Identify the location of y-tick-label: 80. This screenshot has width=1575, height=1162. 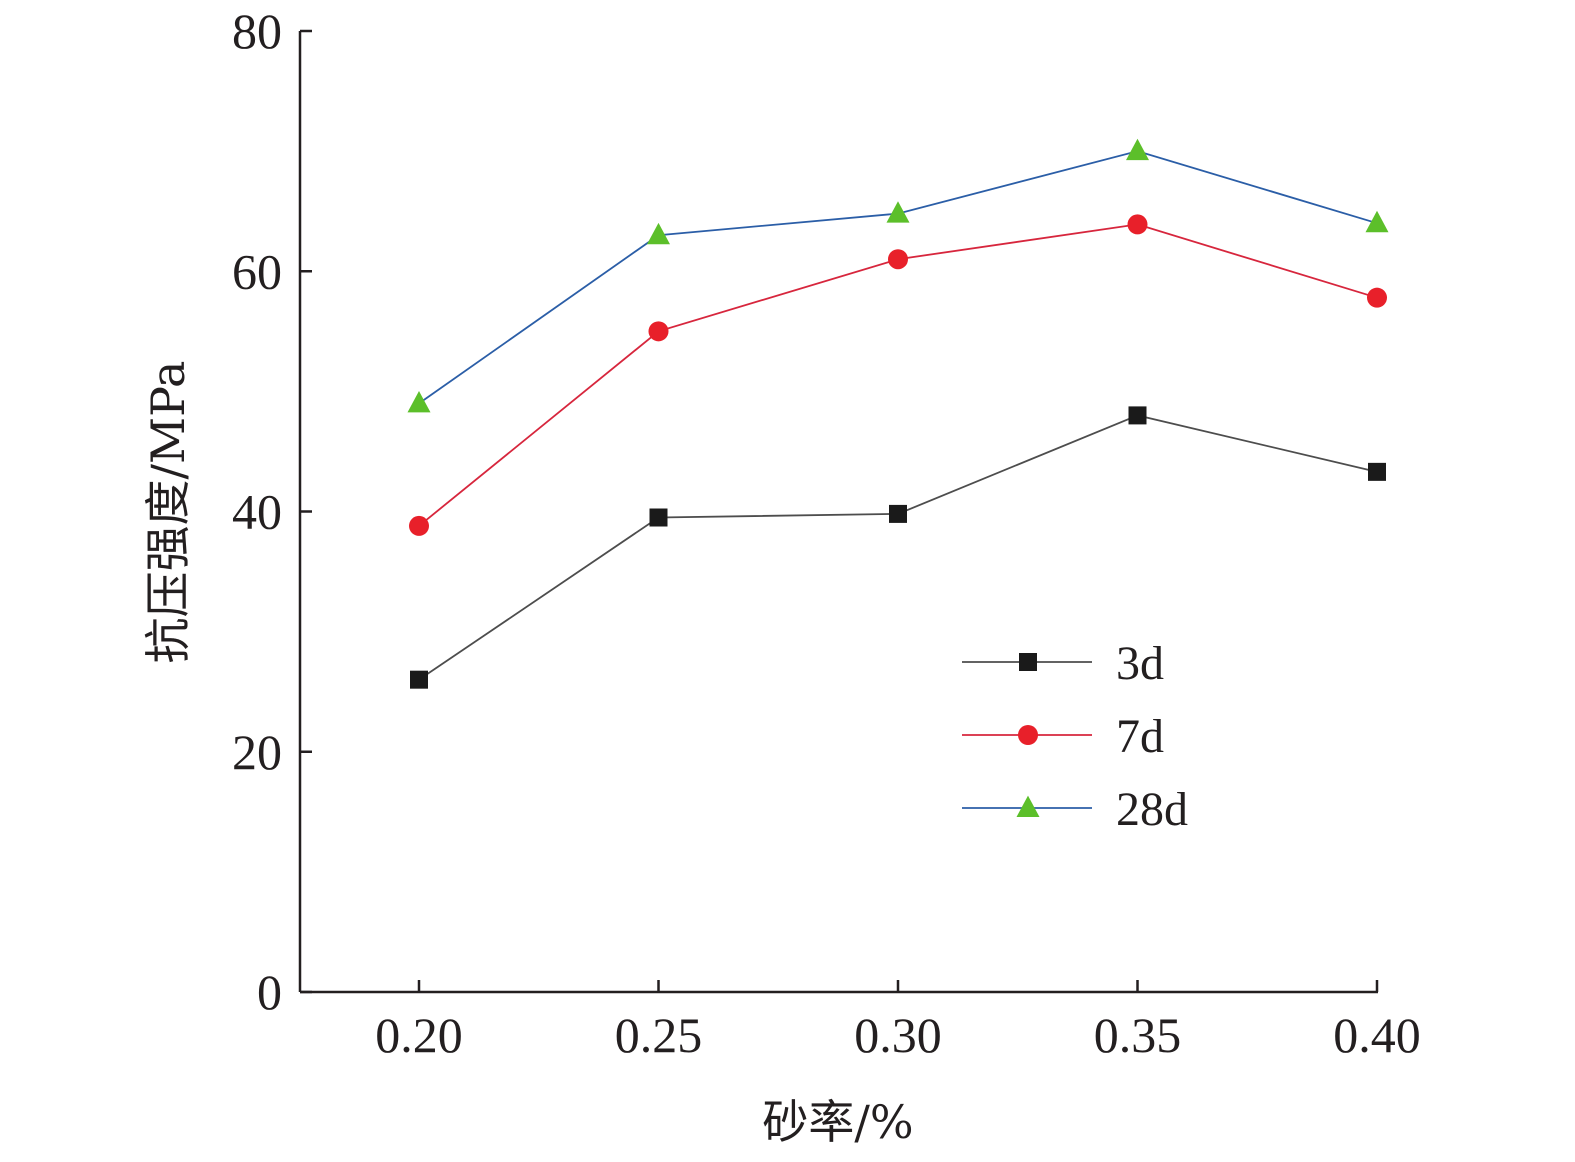
(257, 31).